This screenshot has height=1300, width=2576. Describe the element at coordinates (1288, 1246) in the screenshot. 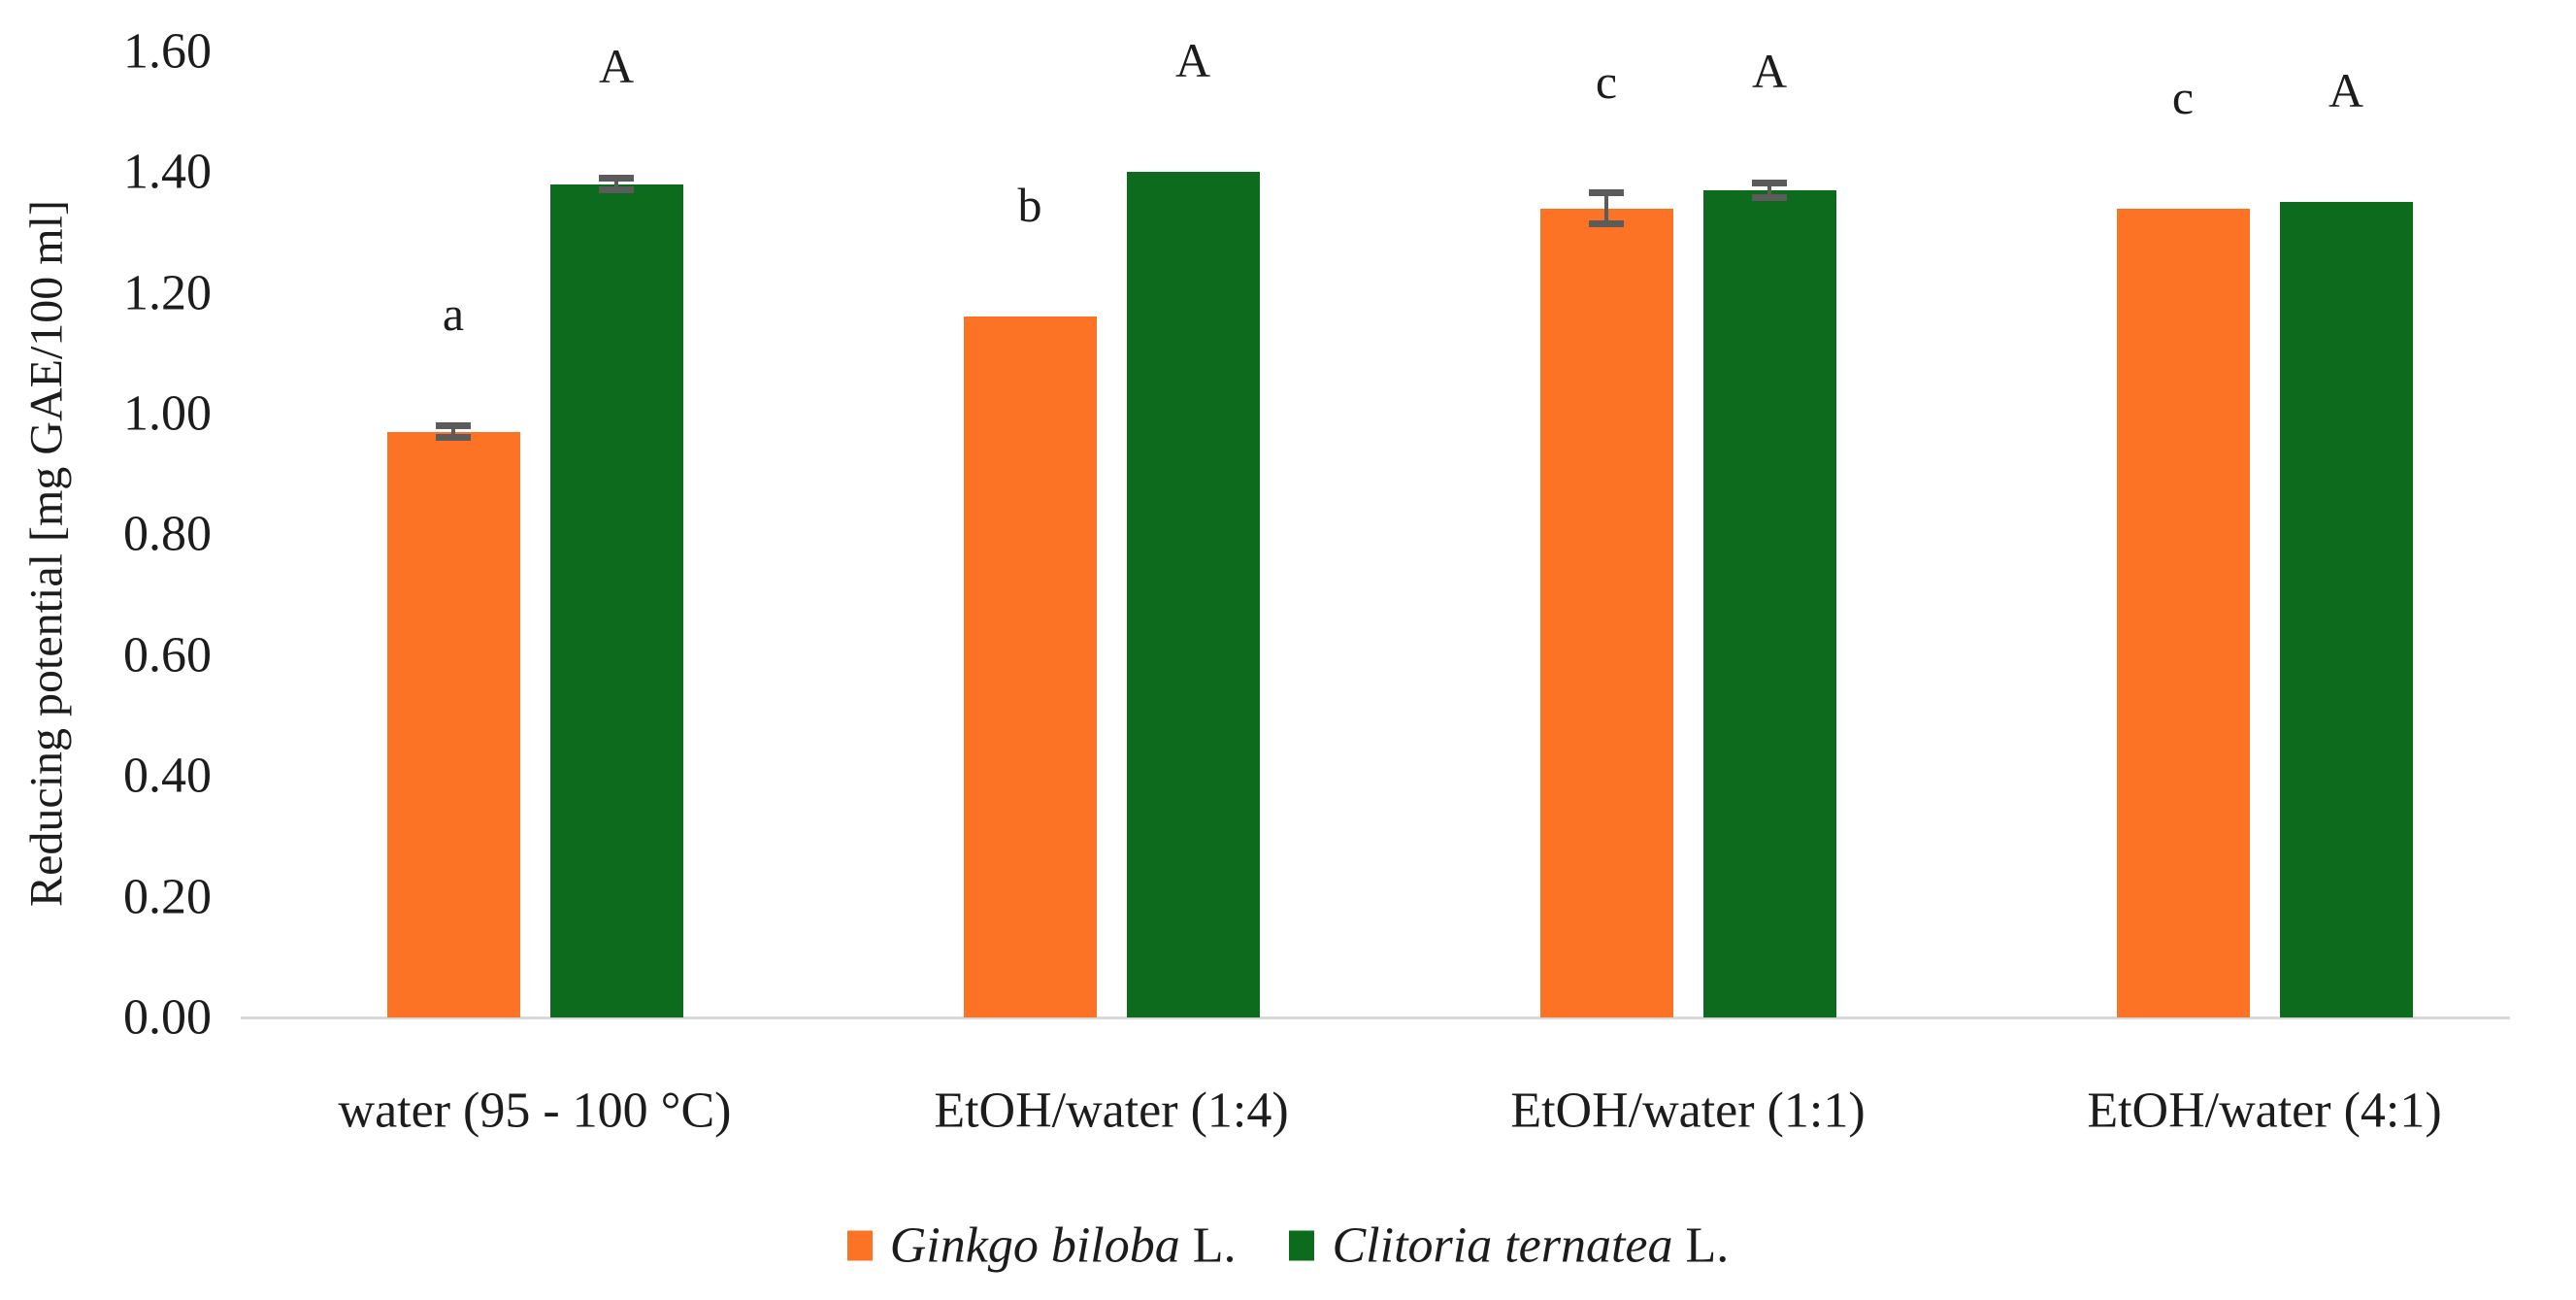

I see `legend: Ginkgo biloba L. Clitoria ternatea L.` at that location.